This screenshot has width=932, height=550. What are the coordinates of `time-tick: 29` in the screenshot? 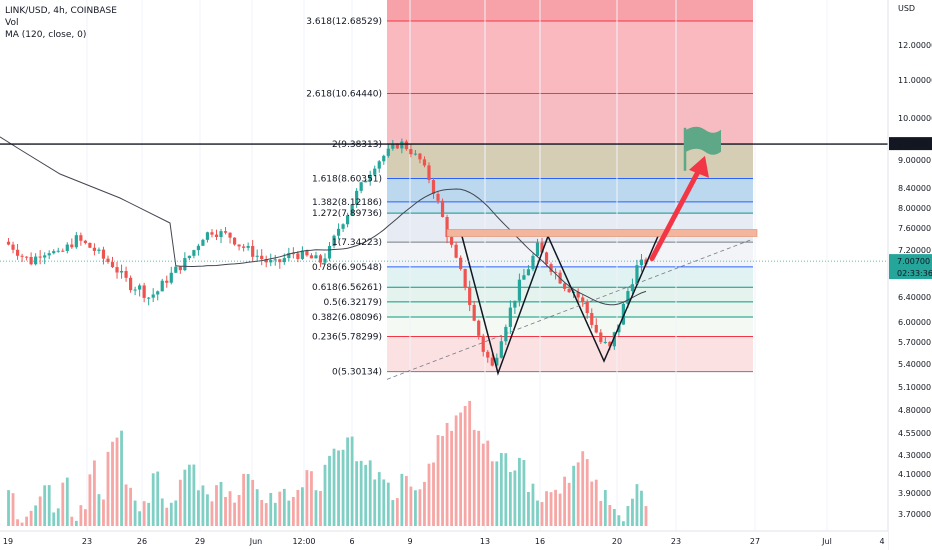 It's located at (200, 541).